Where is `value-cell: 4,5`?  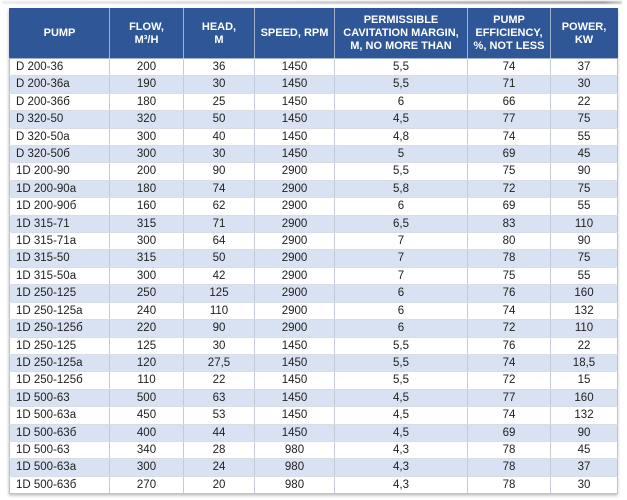 value-cell: 4,5 is located at coordinates (401, 119).